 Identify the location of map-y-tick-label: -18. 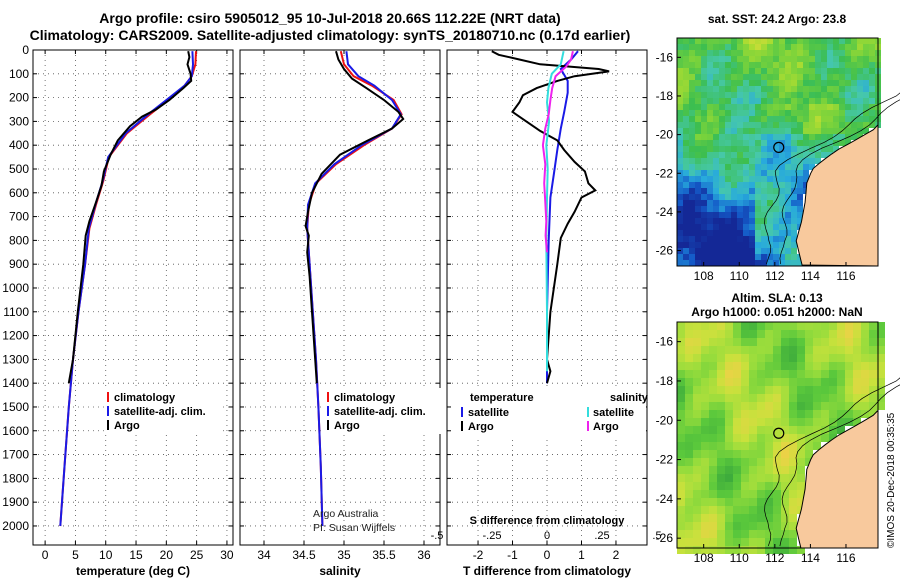
(665, 381).